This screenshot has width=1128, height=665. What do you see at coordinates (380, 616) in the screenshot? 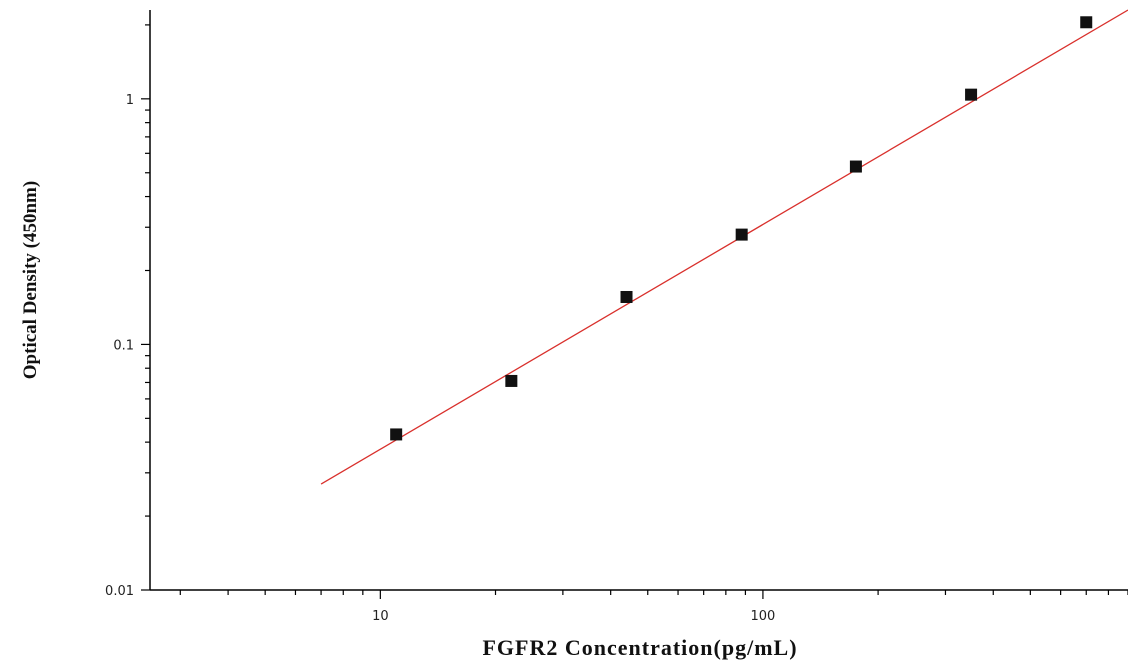
I see `x-tick-label: 10` at bounding box center [380, 616].